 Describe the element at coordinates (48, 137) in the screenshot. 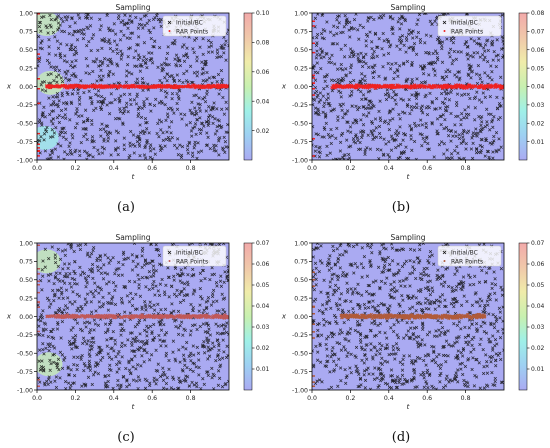

I see `residual-region` at that location.